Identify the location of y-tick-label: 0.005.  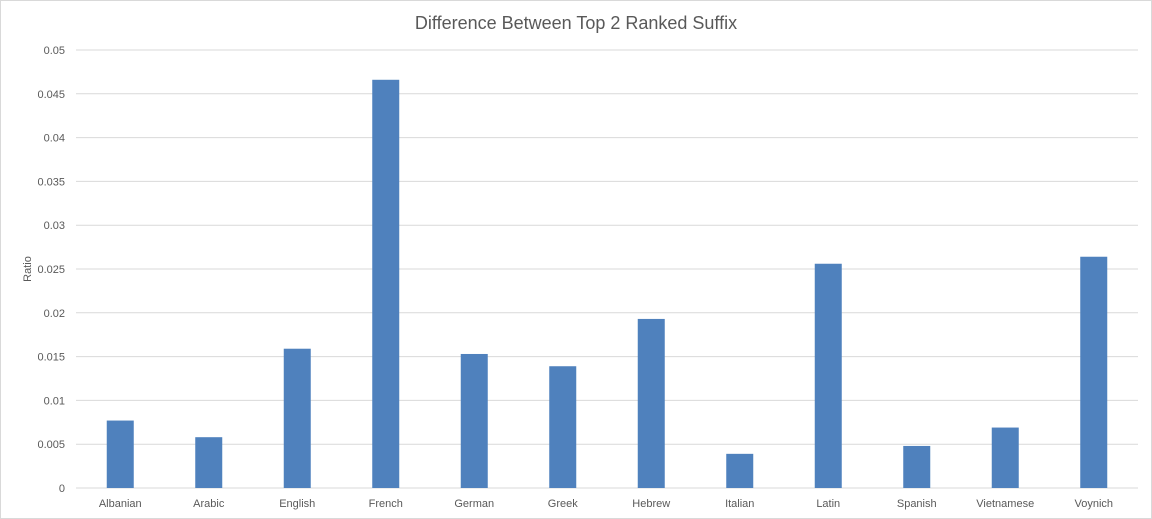
(51, 445).